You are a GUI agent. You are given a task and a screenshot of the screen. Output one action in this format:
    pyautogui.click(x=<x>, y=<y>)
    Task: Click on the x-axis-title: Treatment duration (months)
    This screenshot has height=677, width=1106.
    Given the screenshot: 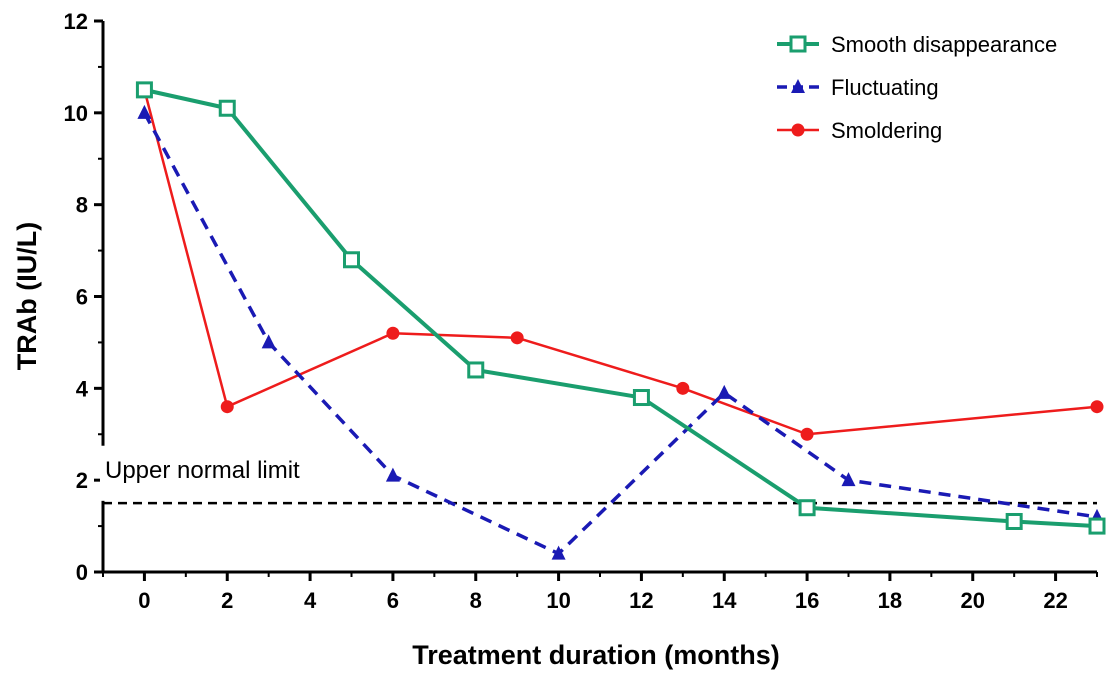 What is the action you would take?
    pyautogui.click(x=596, y=655)
    